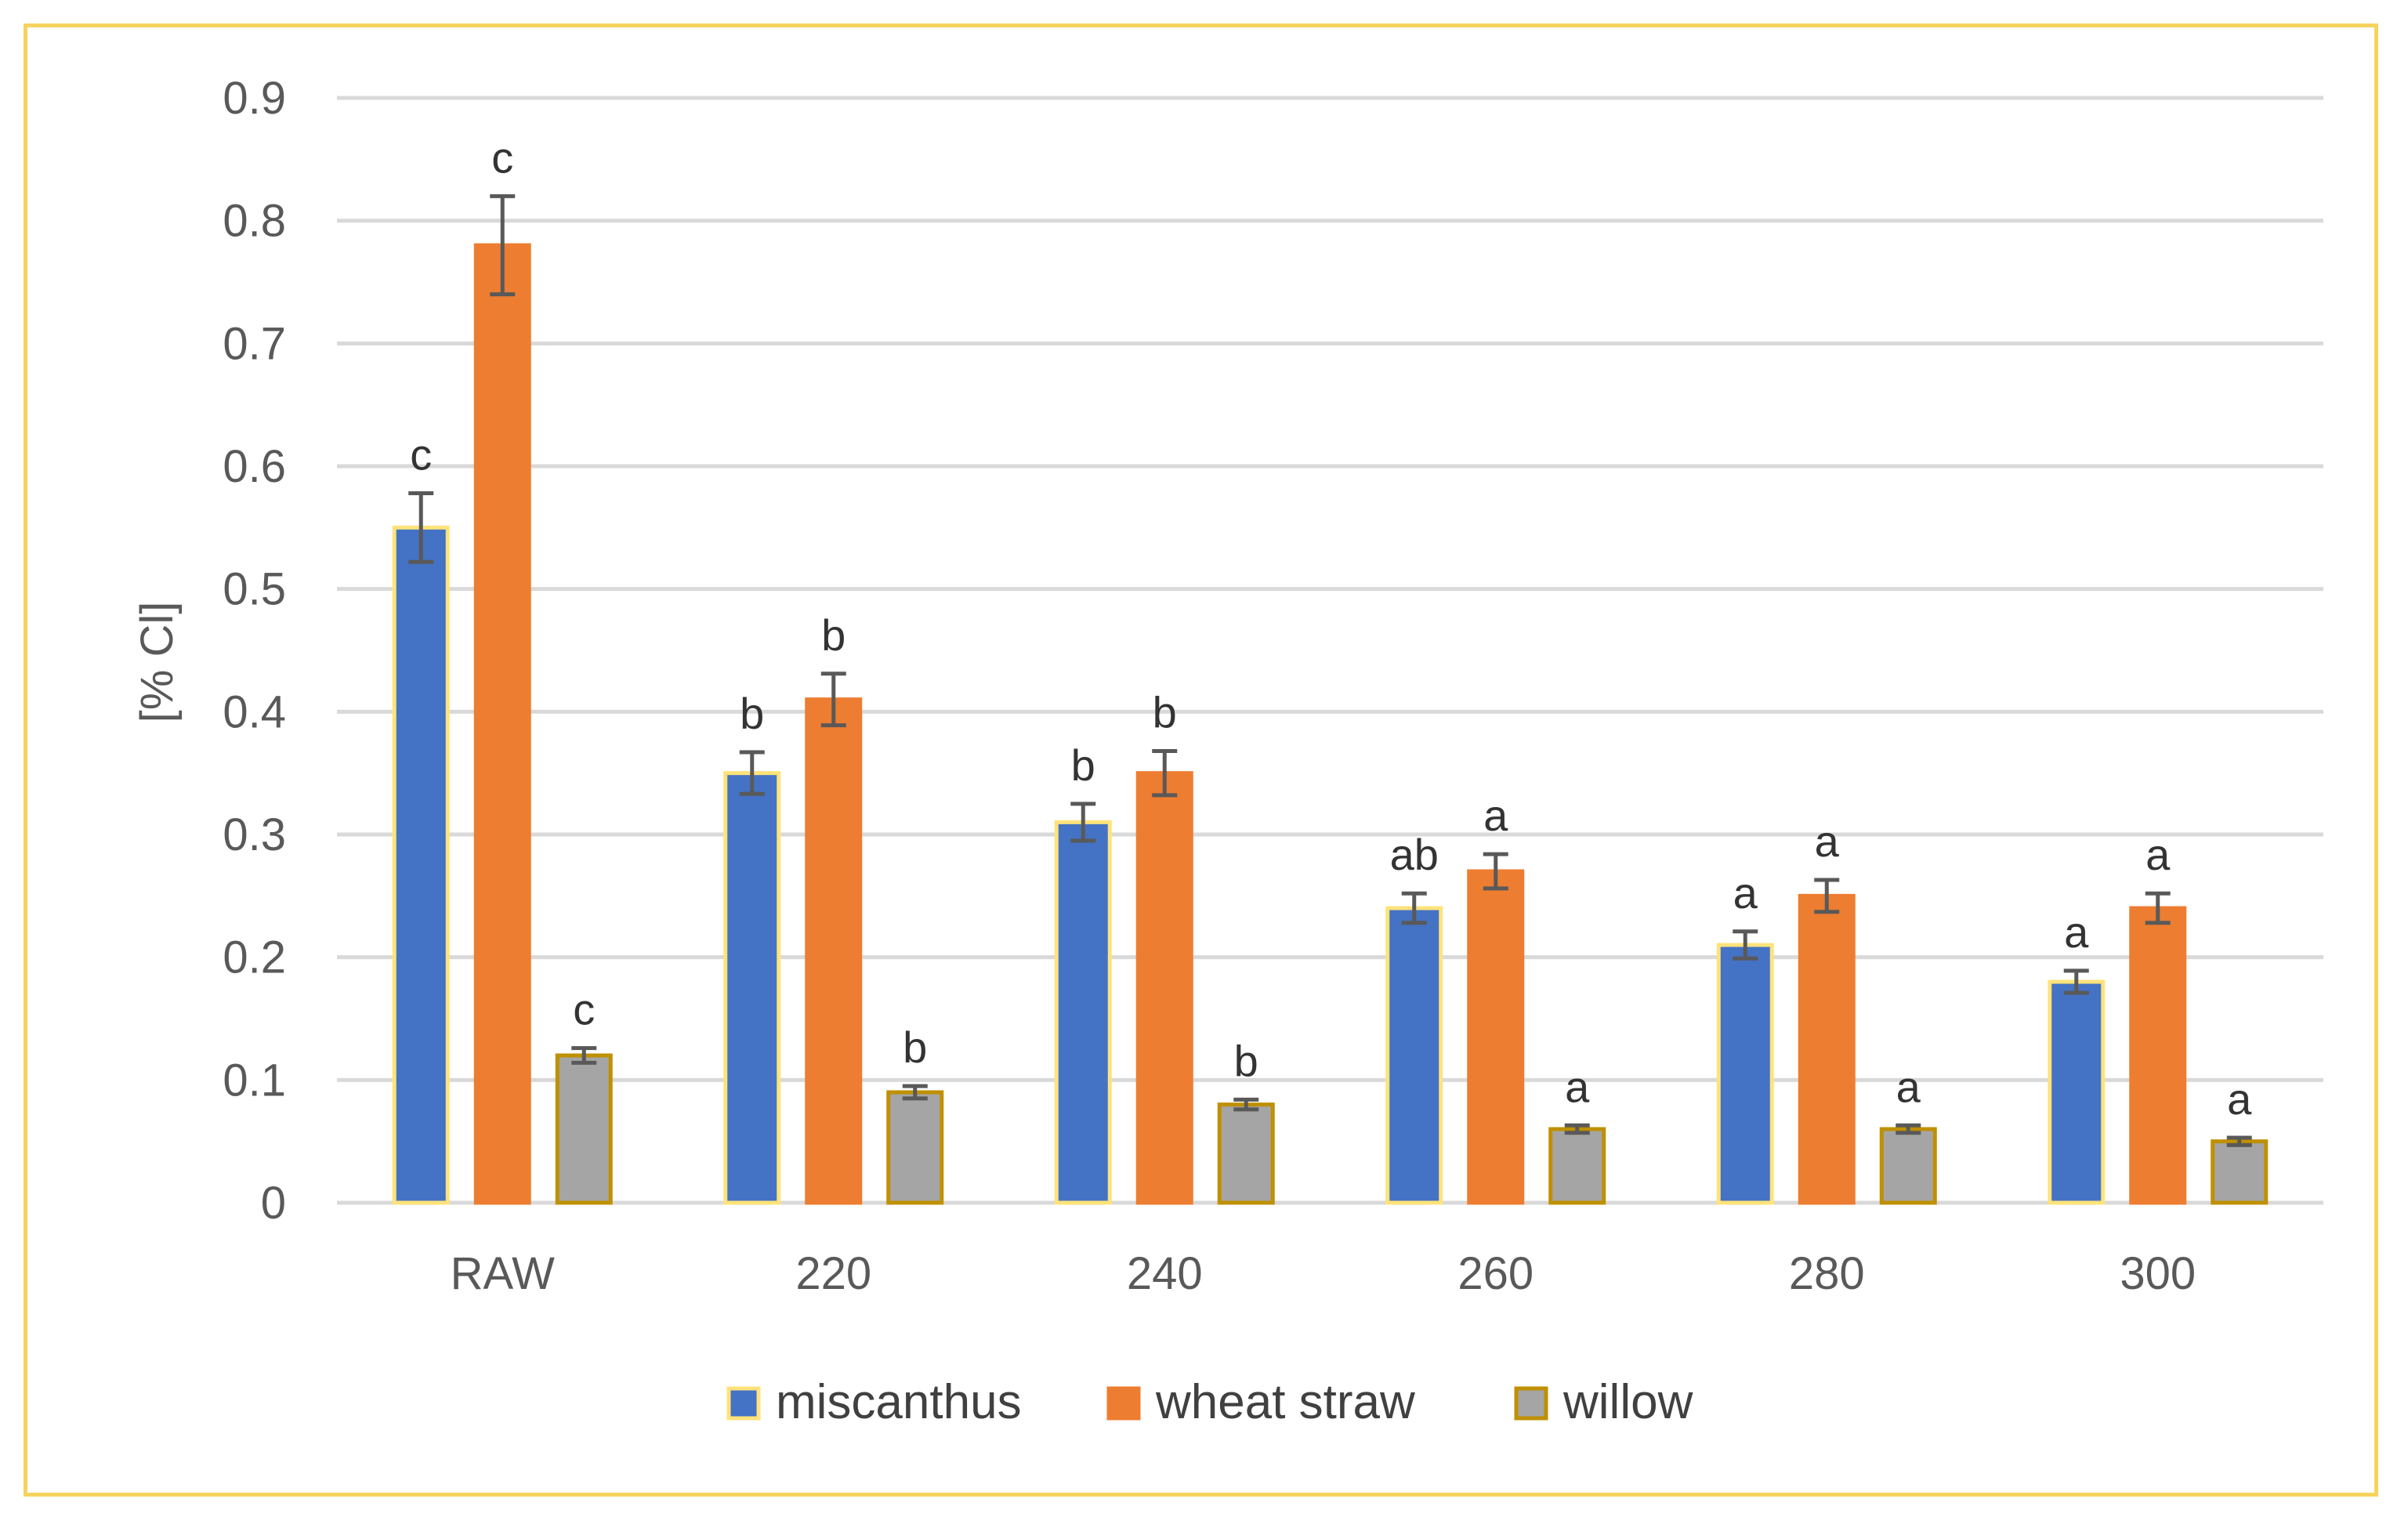 This screenshot has height=1524, width=2408. I want to click on legend-label: willow, so click(1627, 1402).